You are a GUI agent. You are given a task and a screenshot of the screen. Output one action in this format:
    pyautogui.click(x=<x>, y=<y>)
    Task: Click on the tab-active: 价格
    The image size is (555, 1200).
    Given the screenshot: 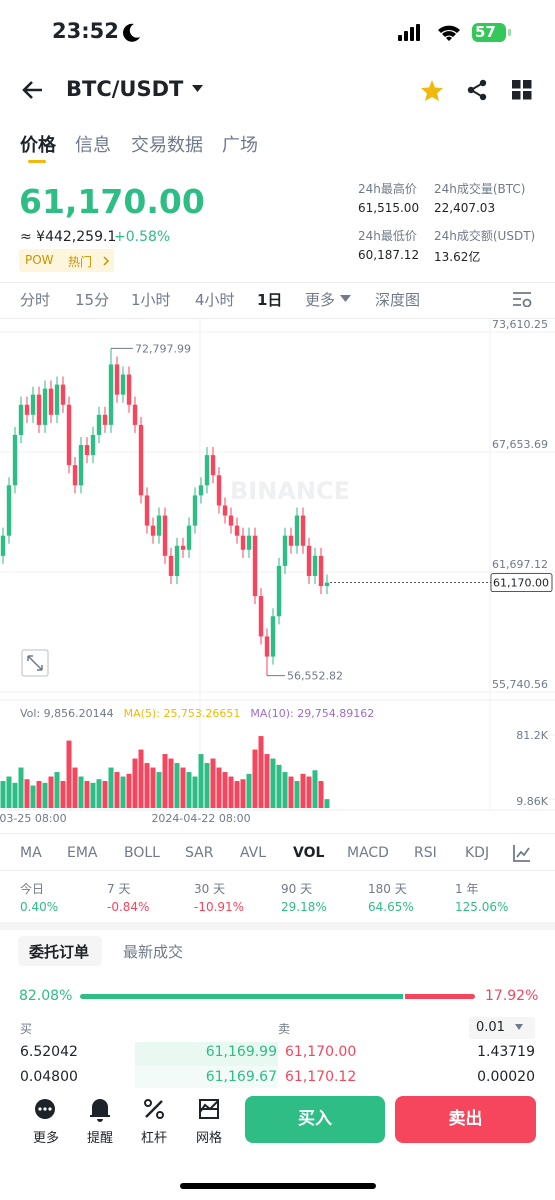 What is the action you would take?
    pyautogui.click(x=38, y=145)
    